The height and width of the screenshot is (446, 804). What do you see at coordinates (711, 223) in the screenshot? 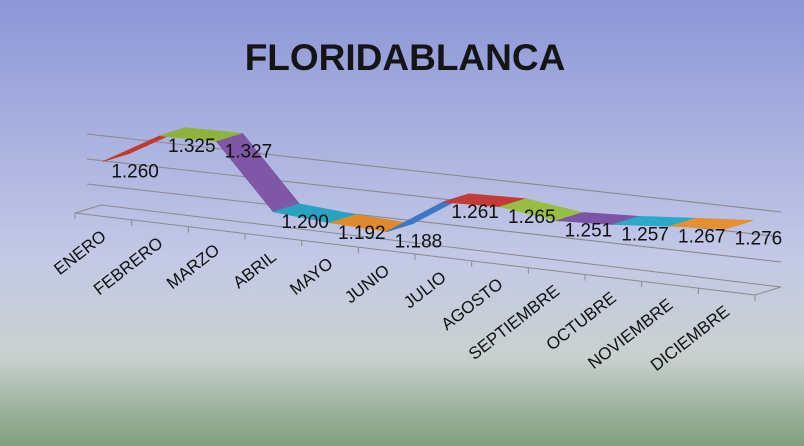
I see `ribbon-segment` at bounding box center [711, 223].